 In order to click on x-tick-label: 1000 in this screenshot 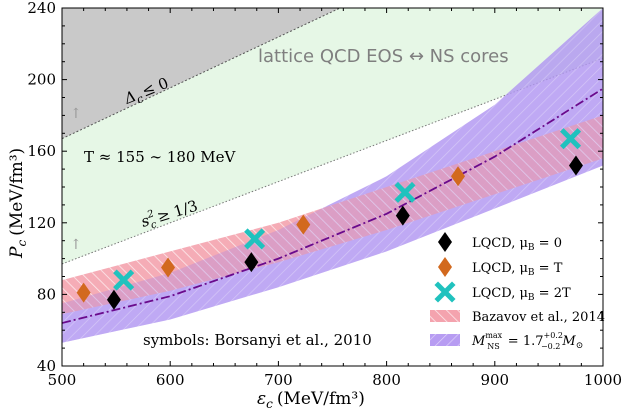, I will do `click(603, 380)`.